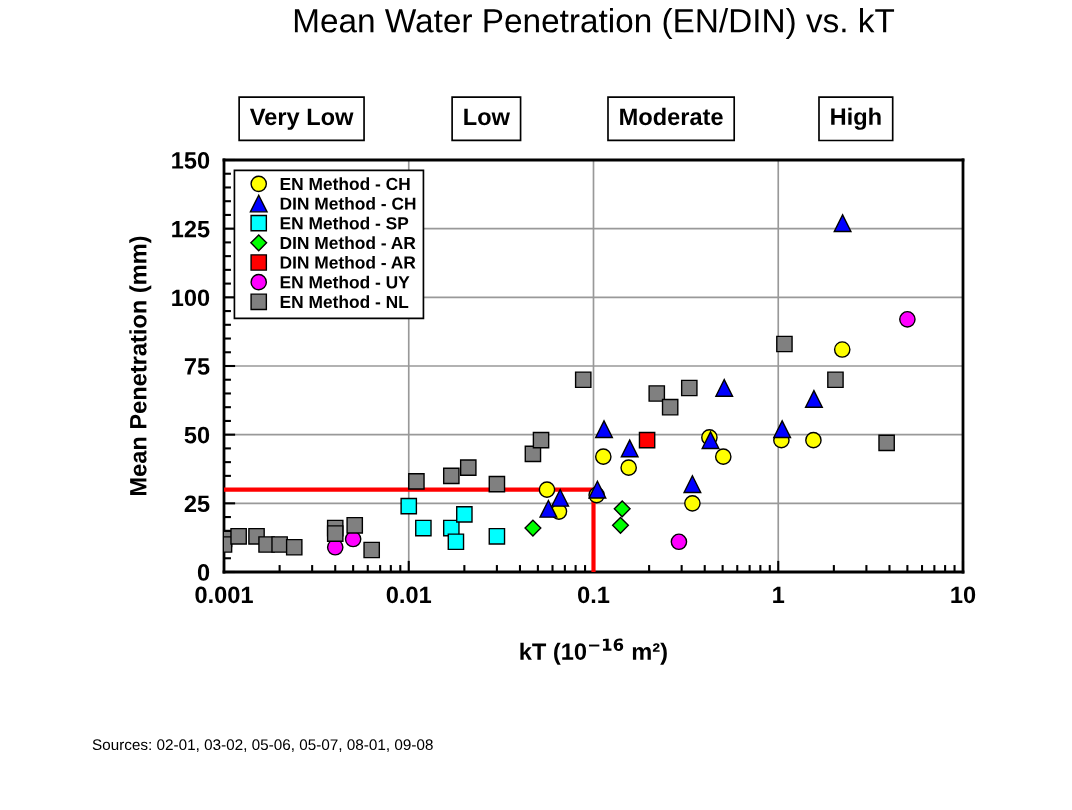 The image size is (1072, 810). I want to click on text: High, so click(856, 118).